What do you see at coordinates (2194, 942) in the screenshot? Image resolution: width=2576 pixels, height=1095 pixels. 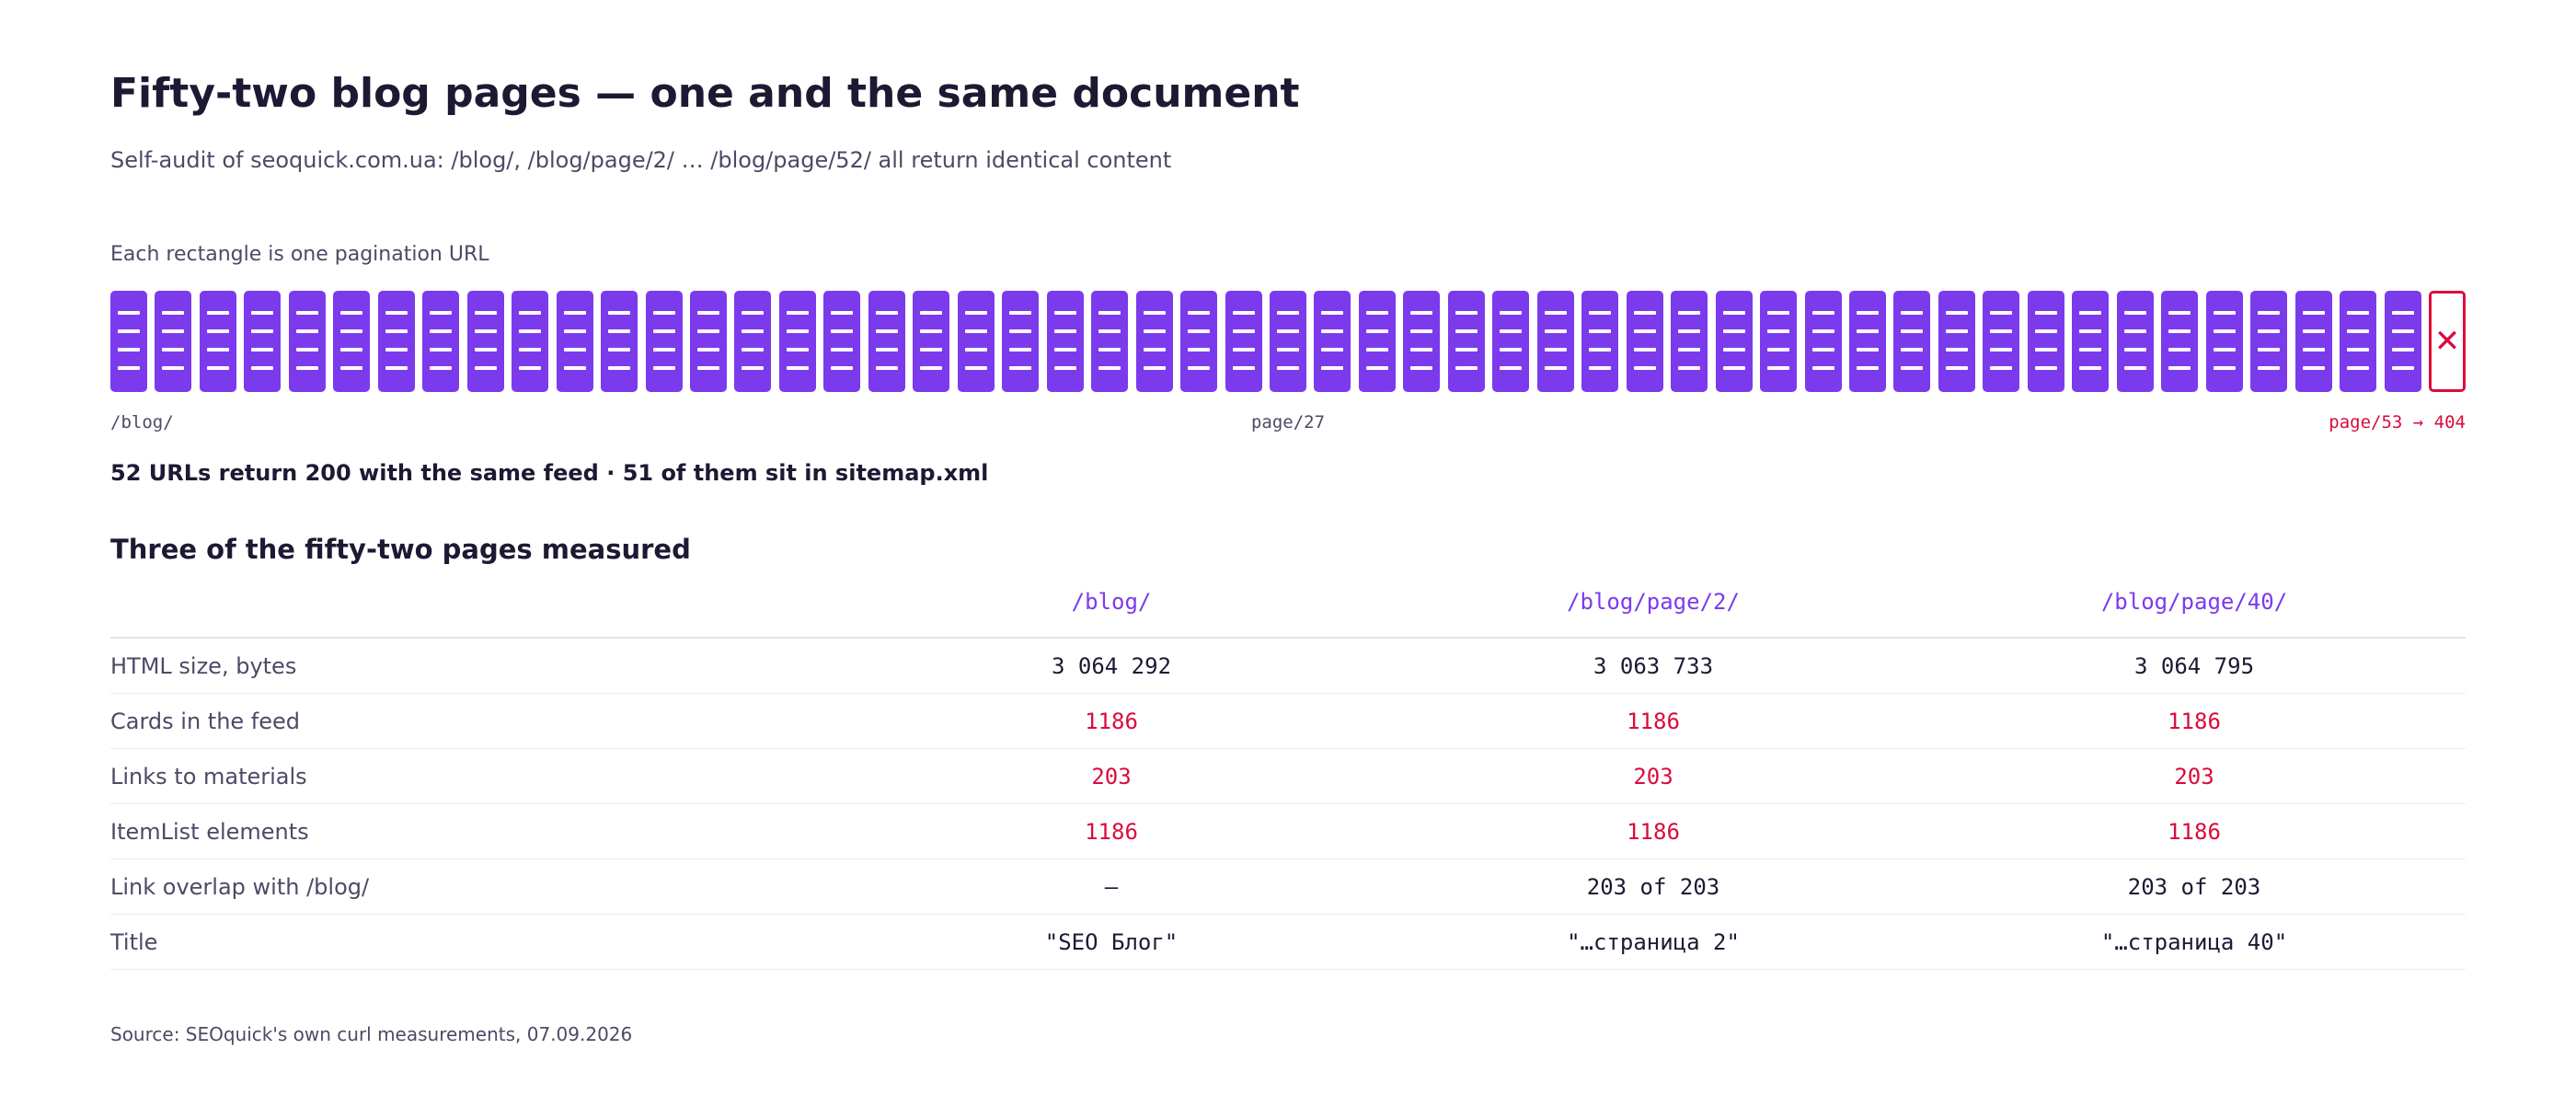 I see `table-cell: "…страница 40"` at bounding box center [2194, 942].